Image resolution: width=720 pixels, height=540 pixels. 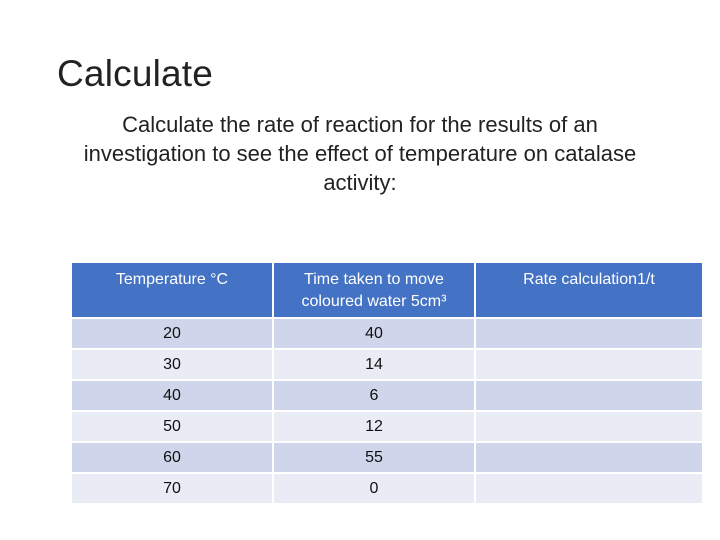 What do you see at coordinates (172, 488) in the screenshot?
I see `cell-temperature: 70` at bounding box center [172, 488].